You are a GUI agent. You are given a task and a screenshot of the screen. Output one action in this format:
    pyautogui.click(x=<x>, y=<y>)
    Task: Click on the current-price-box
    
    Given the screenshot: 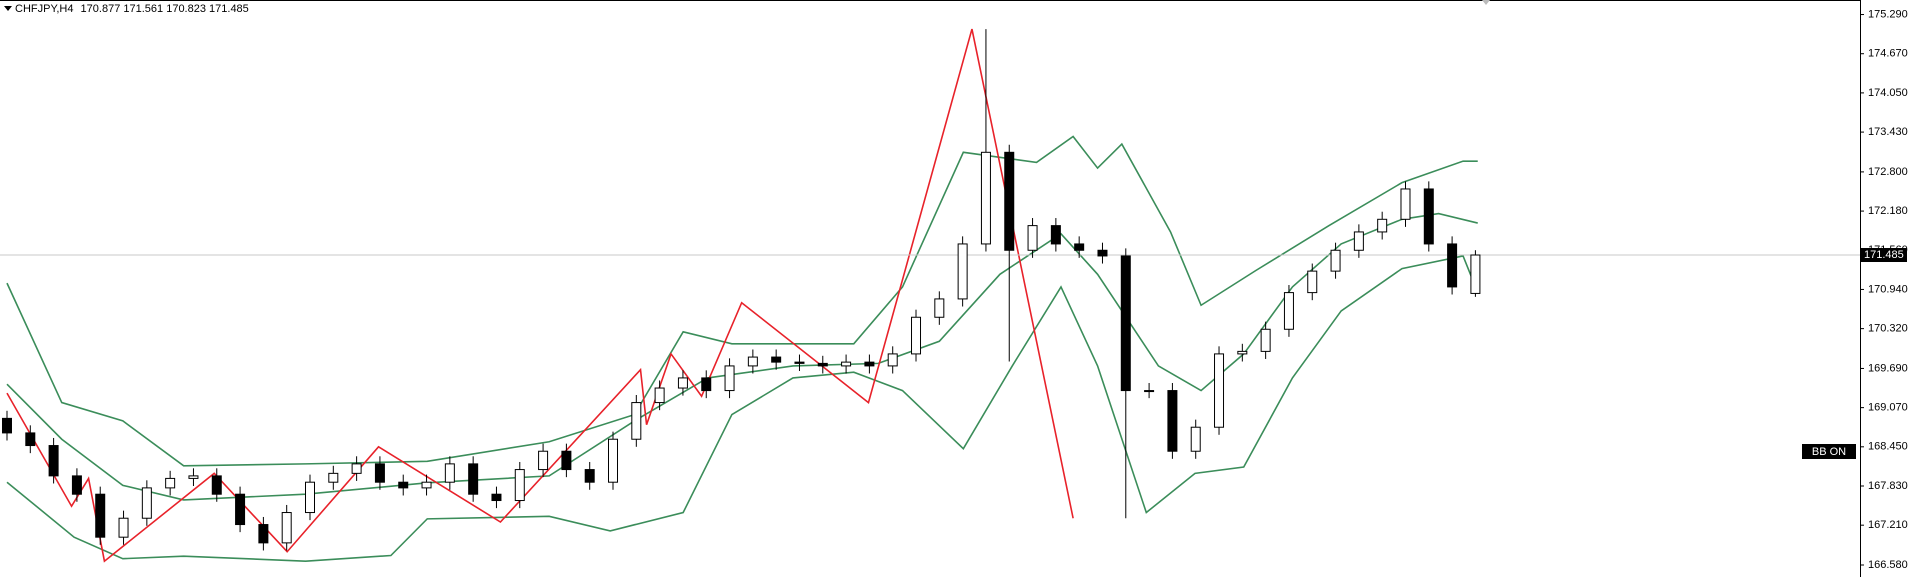 What is the action you would take?
    pyautogui.click(x=1884, y=255)
    